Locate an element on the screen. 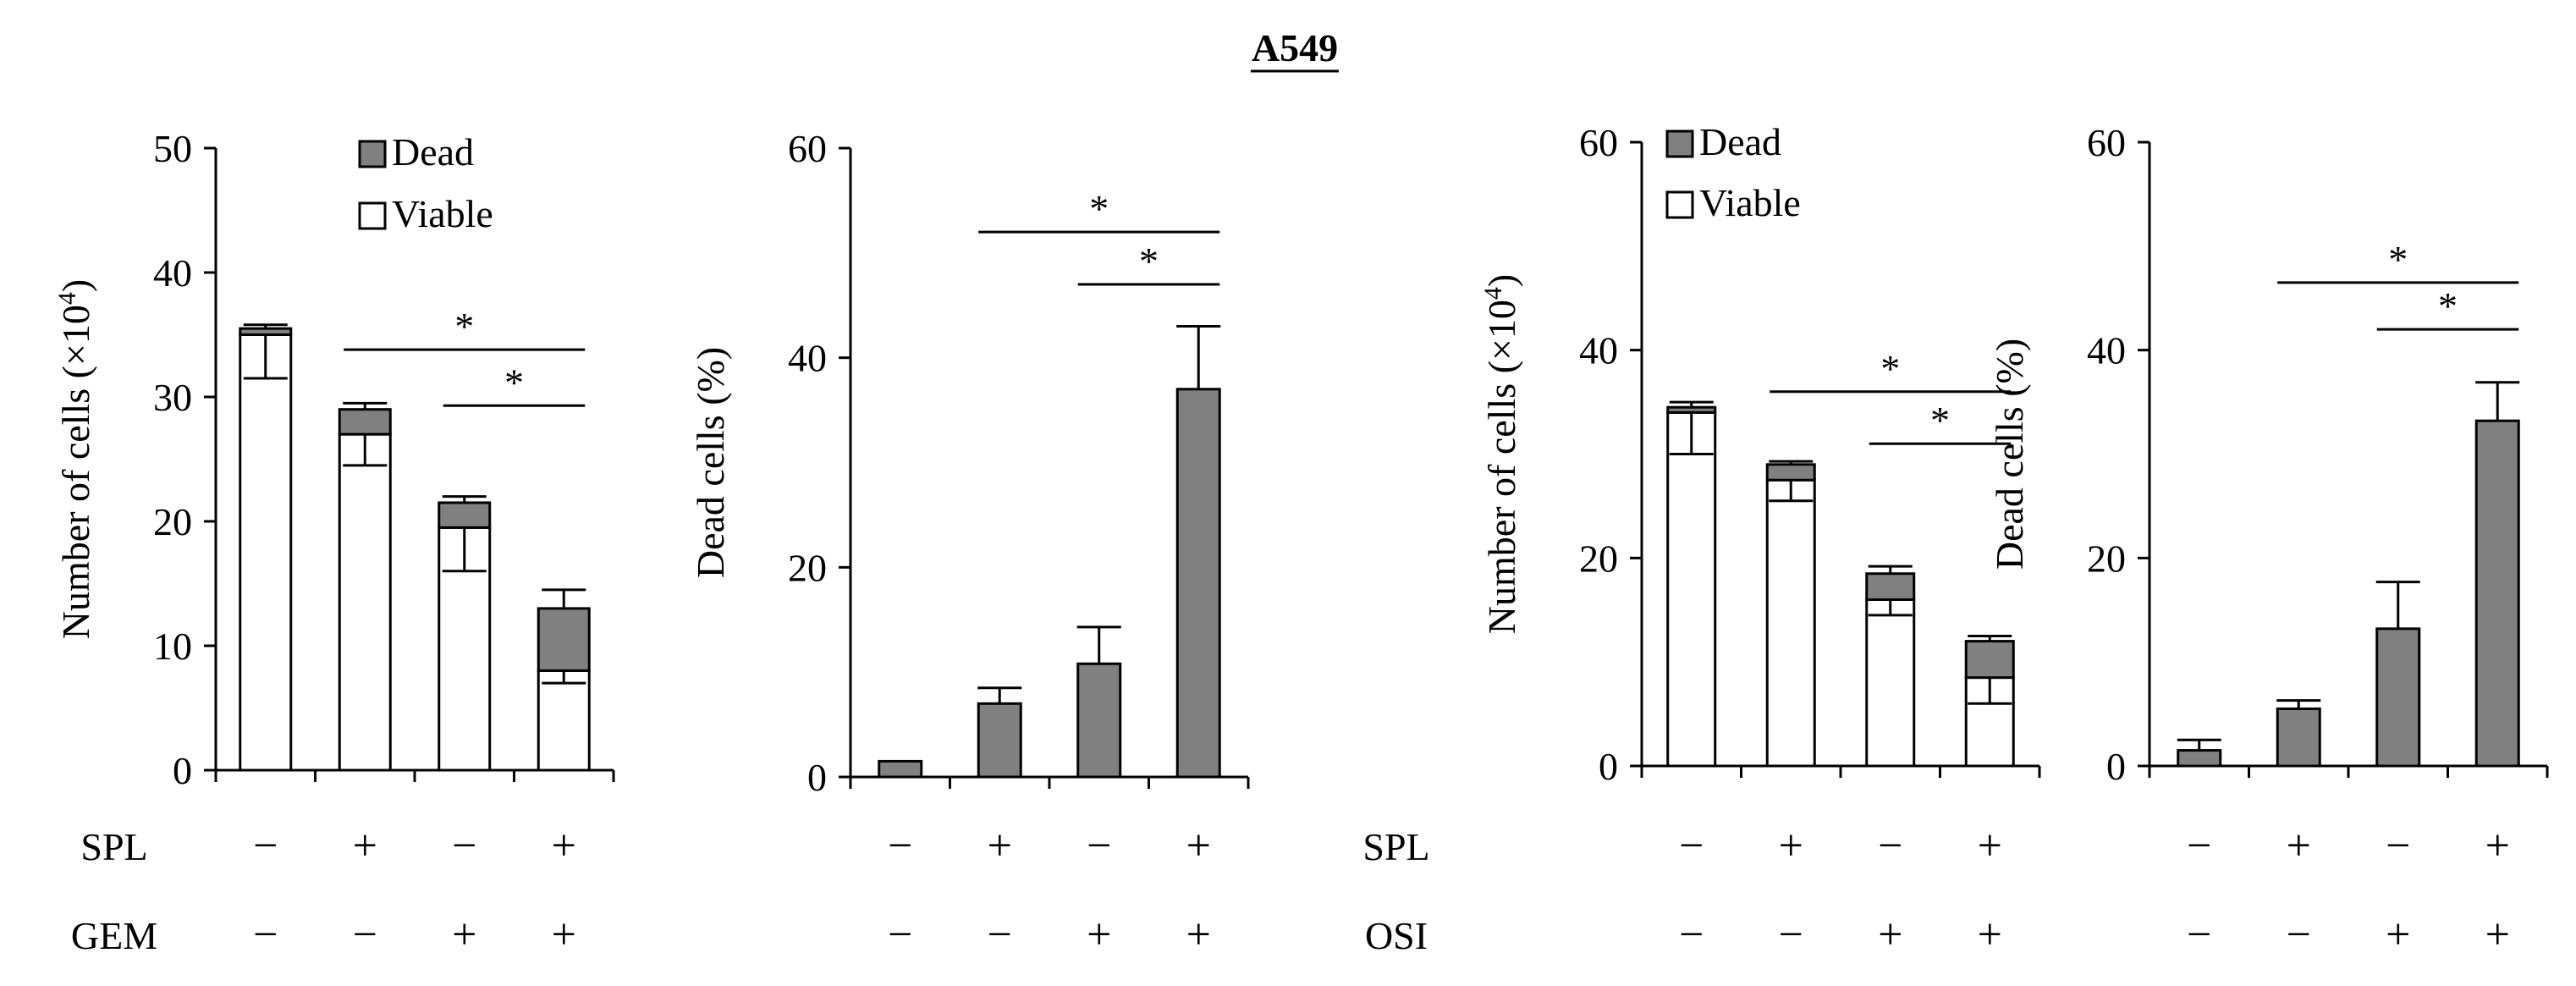 The height and width of the screenshot is (986, 2576). osi-counts-y-tick-label: 0 is located at coordinates (1608, 766).